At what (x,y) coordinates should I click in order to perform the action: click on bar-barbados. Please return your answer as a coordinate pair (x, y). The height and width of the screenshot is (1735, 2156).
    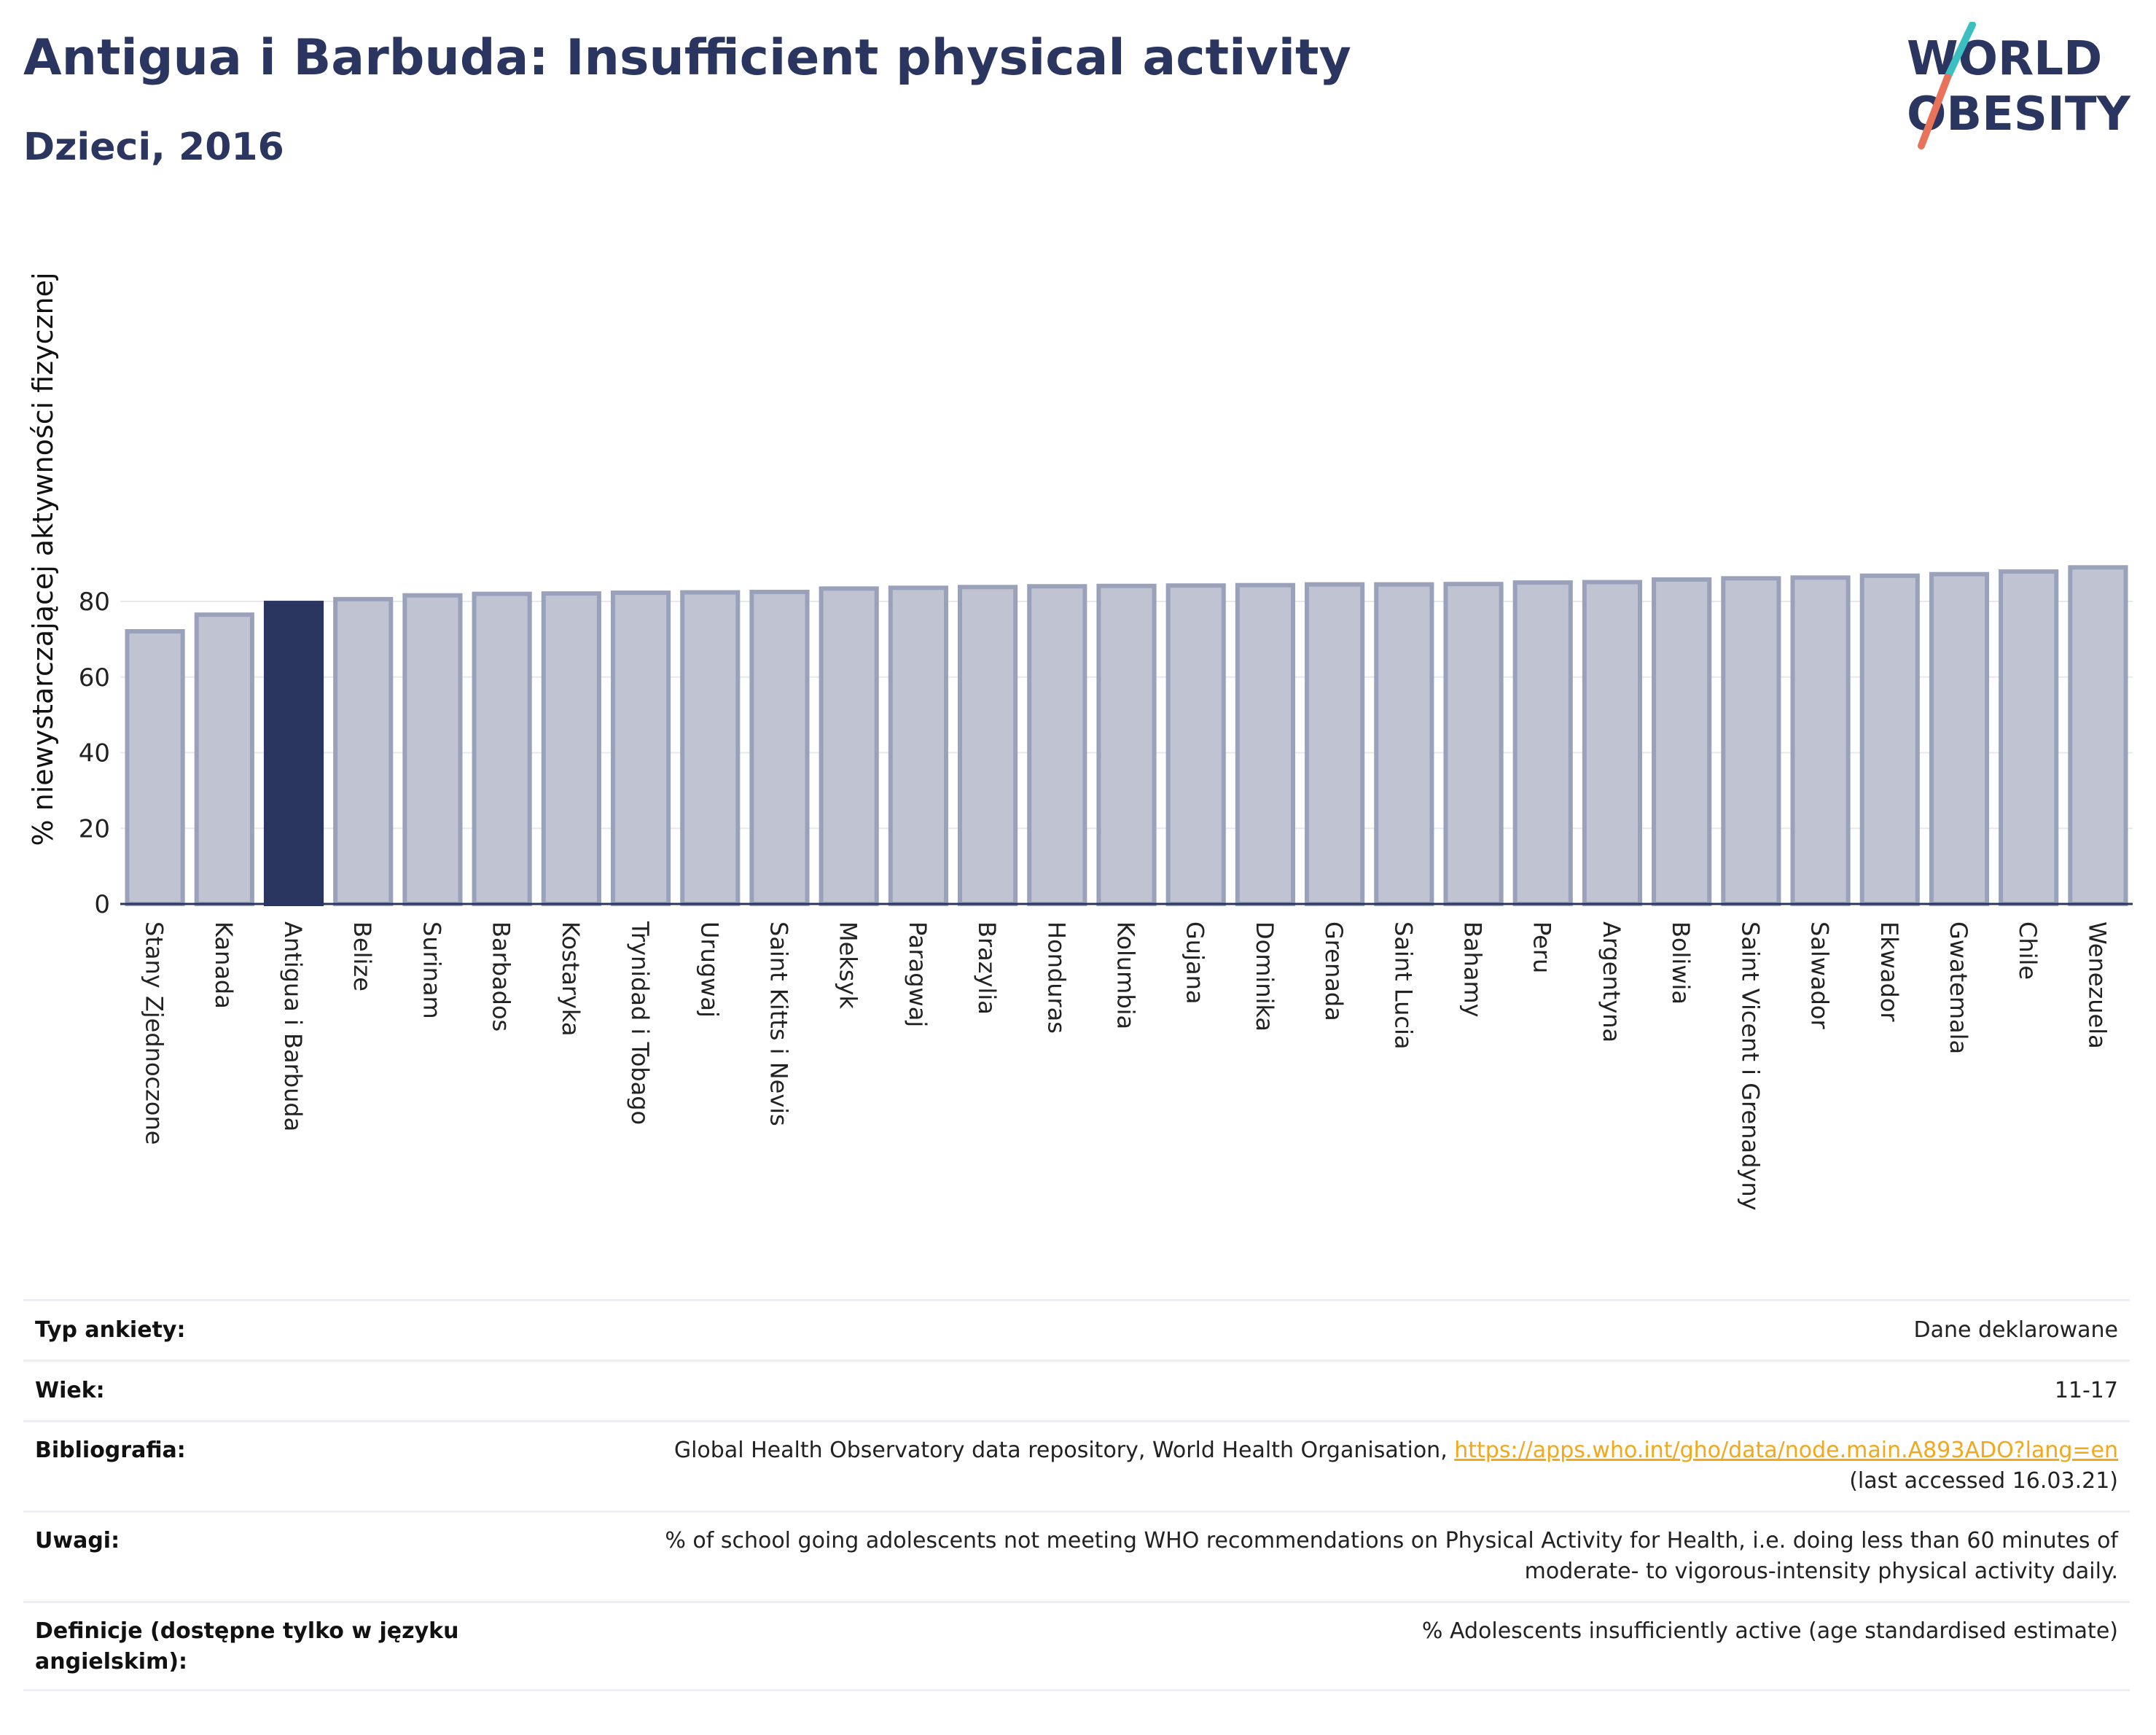
    Looking at the image, I should click on (502, 749).